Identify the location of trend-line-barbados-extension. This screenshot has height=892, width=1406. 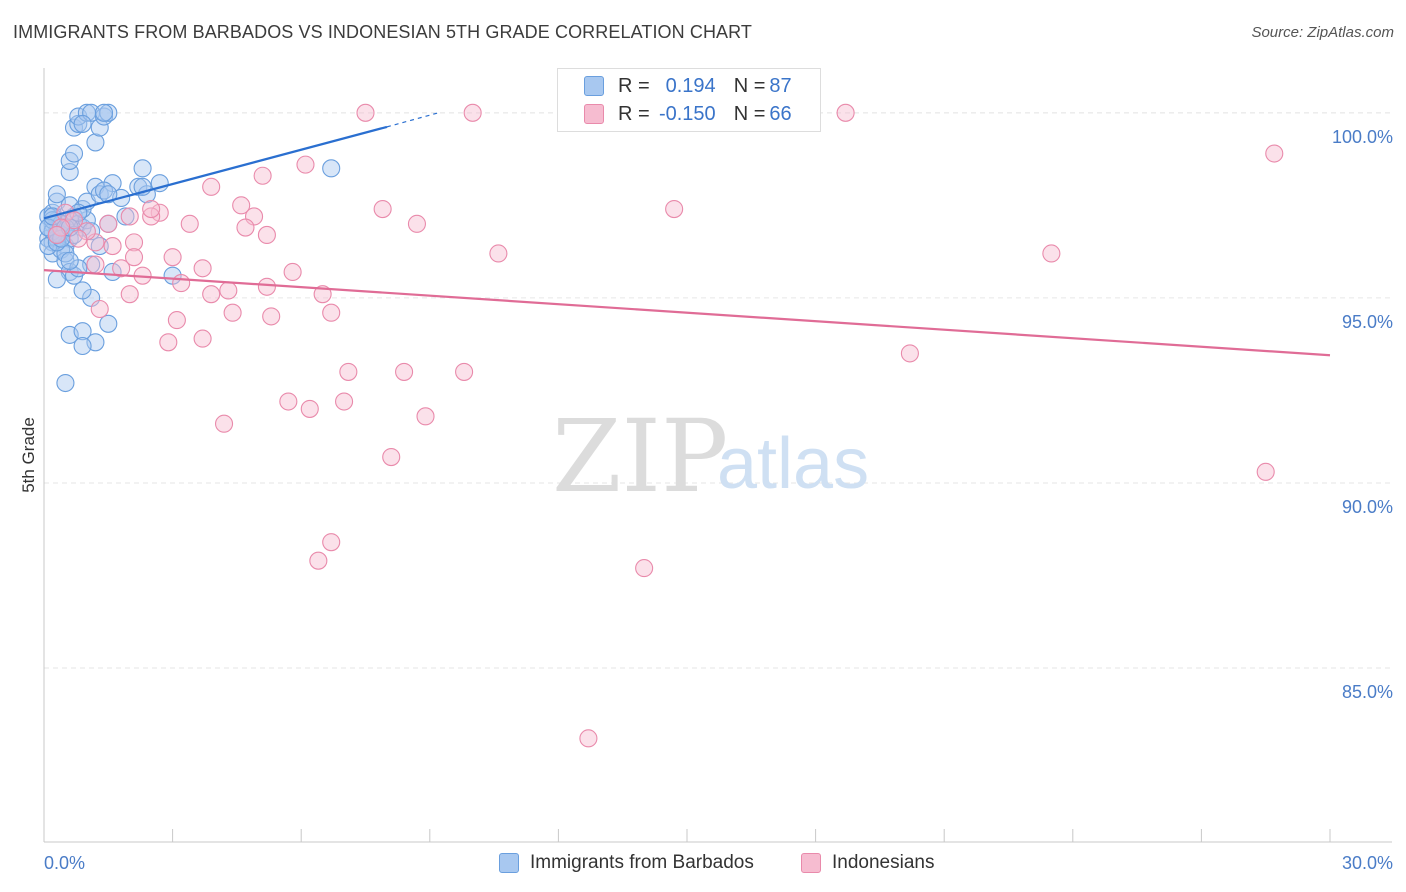
(412, 120).